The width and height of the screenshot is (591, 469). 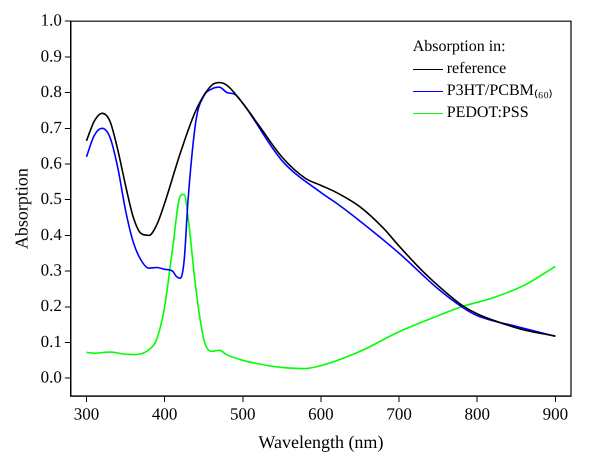 What do you see at coordinates (51, 162) in the screenshot?
I see `y-tick-label: 0.6` at bounding box center [51, 162].